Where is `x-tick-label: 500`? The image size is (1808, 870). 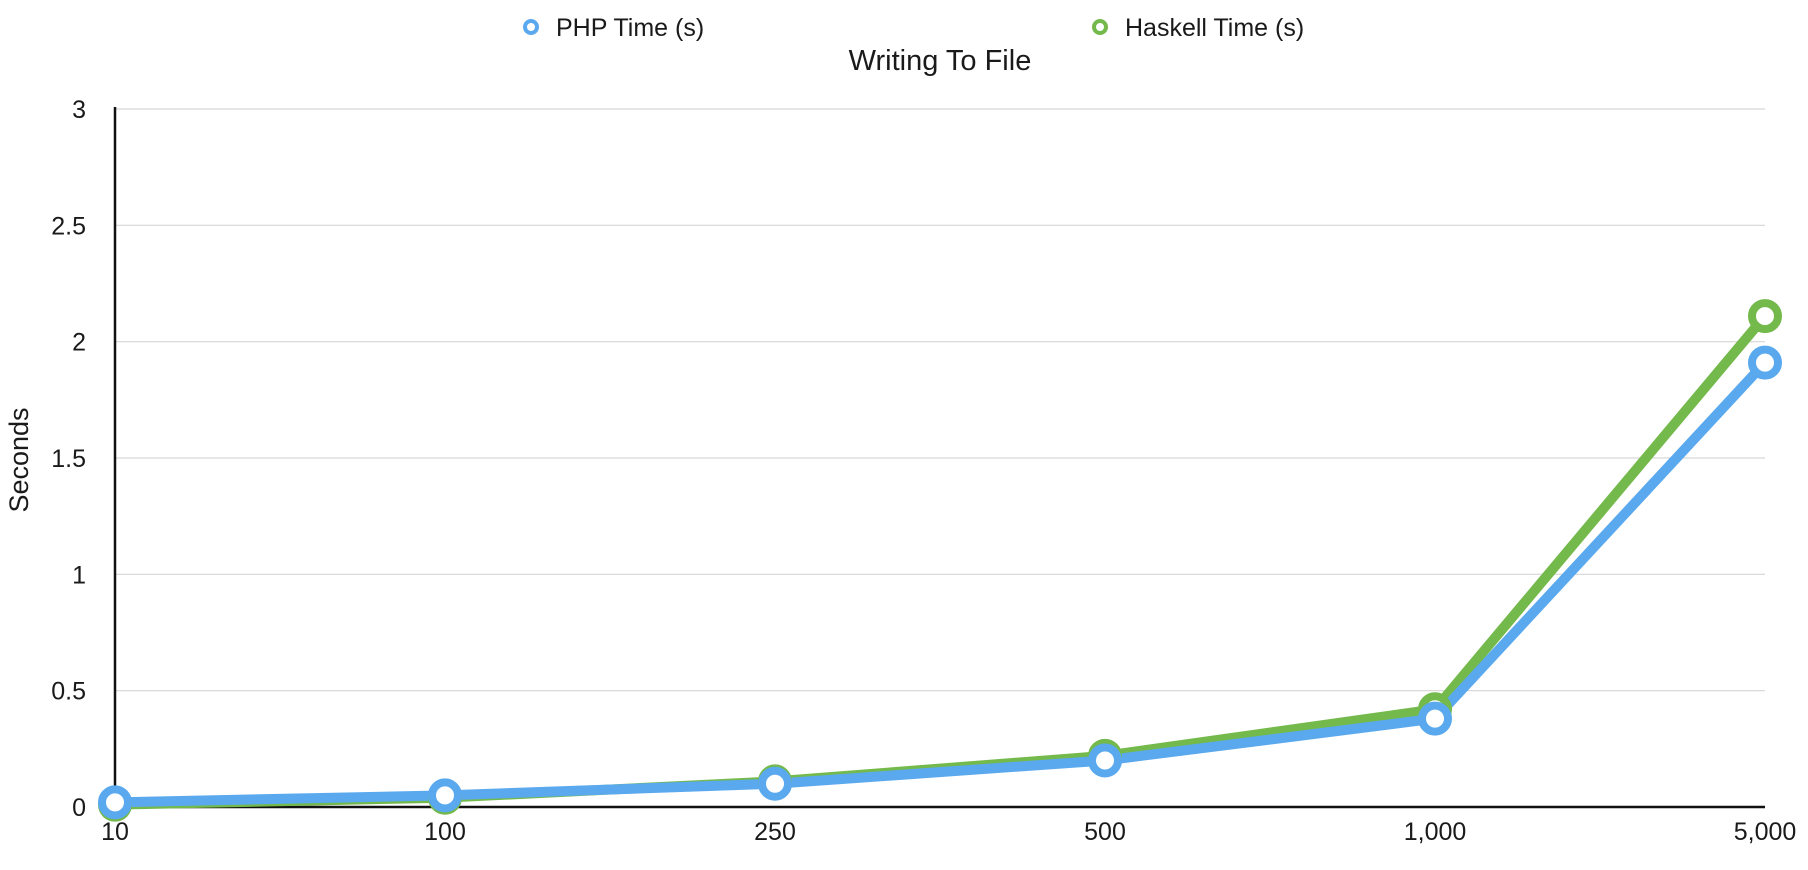 x-tick-label: 500 is located at coordinates (1105, 832).